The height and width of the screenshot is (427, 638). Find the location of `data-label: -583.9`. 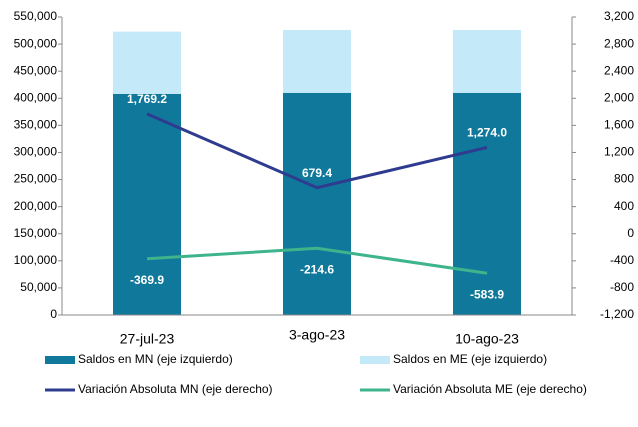

data-label: -583.9 is located at coordinates (487, 294).